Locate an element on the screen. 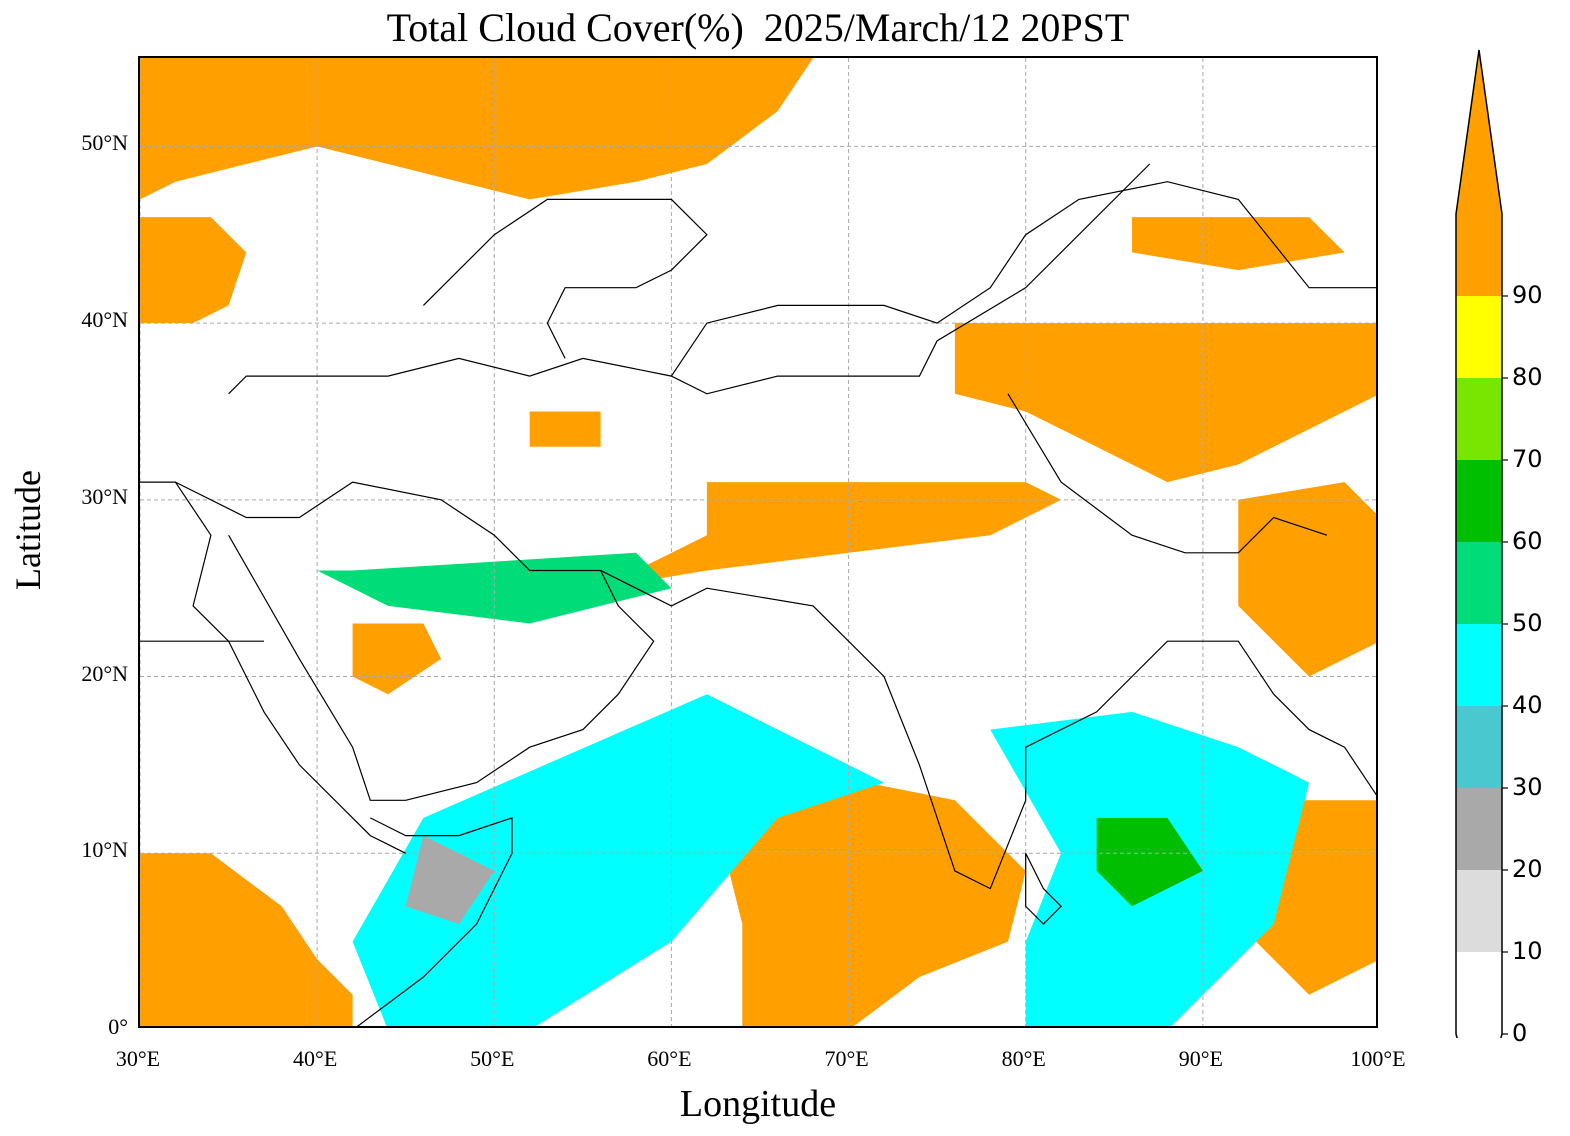 This screenshot has width=1570, height=1136. x-tick-label: 60°E is located at coordinates (669, 1058).